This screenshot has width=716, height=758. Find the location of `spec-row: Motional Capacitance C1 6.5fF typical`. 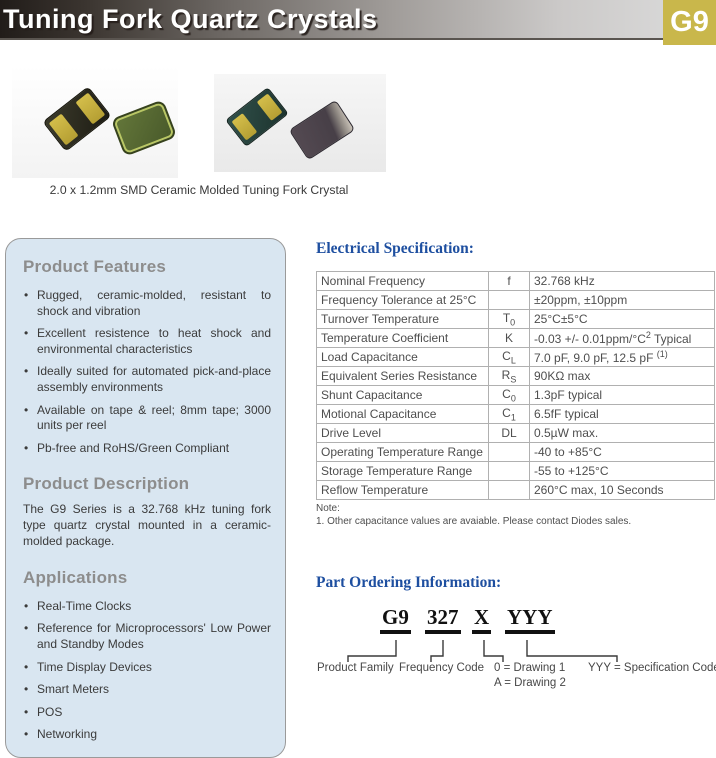

spec-row: Motional Capacitance C1 6.5fF typical is located at coordinates (515, 414).